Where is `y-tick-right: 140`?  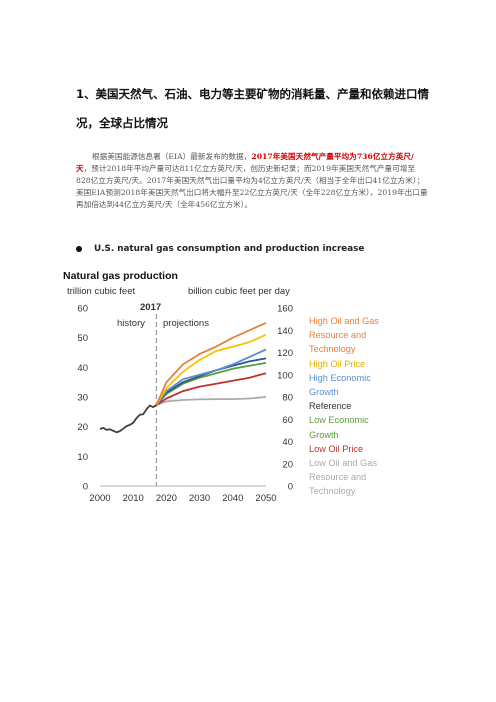
y-tick-right: 140 is located at coordinates (285, 331).